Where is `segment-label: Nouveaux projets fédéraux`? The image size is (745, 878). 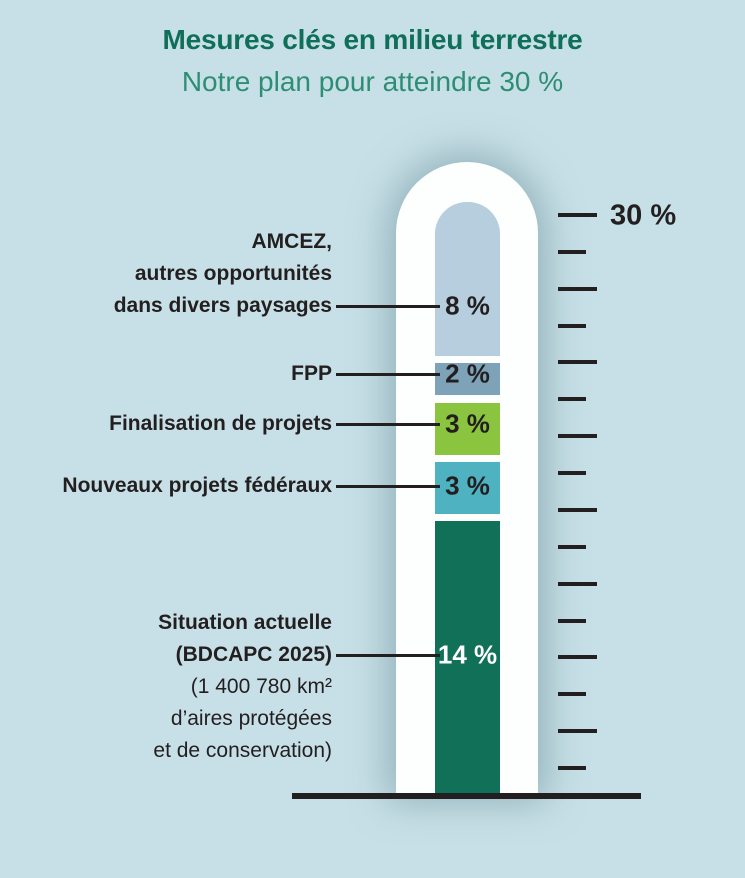
segment-label: Nouveaux projets fédéraux is located at coordinates (197, 486).